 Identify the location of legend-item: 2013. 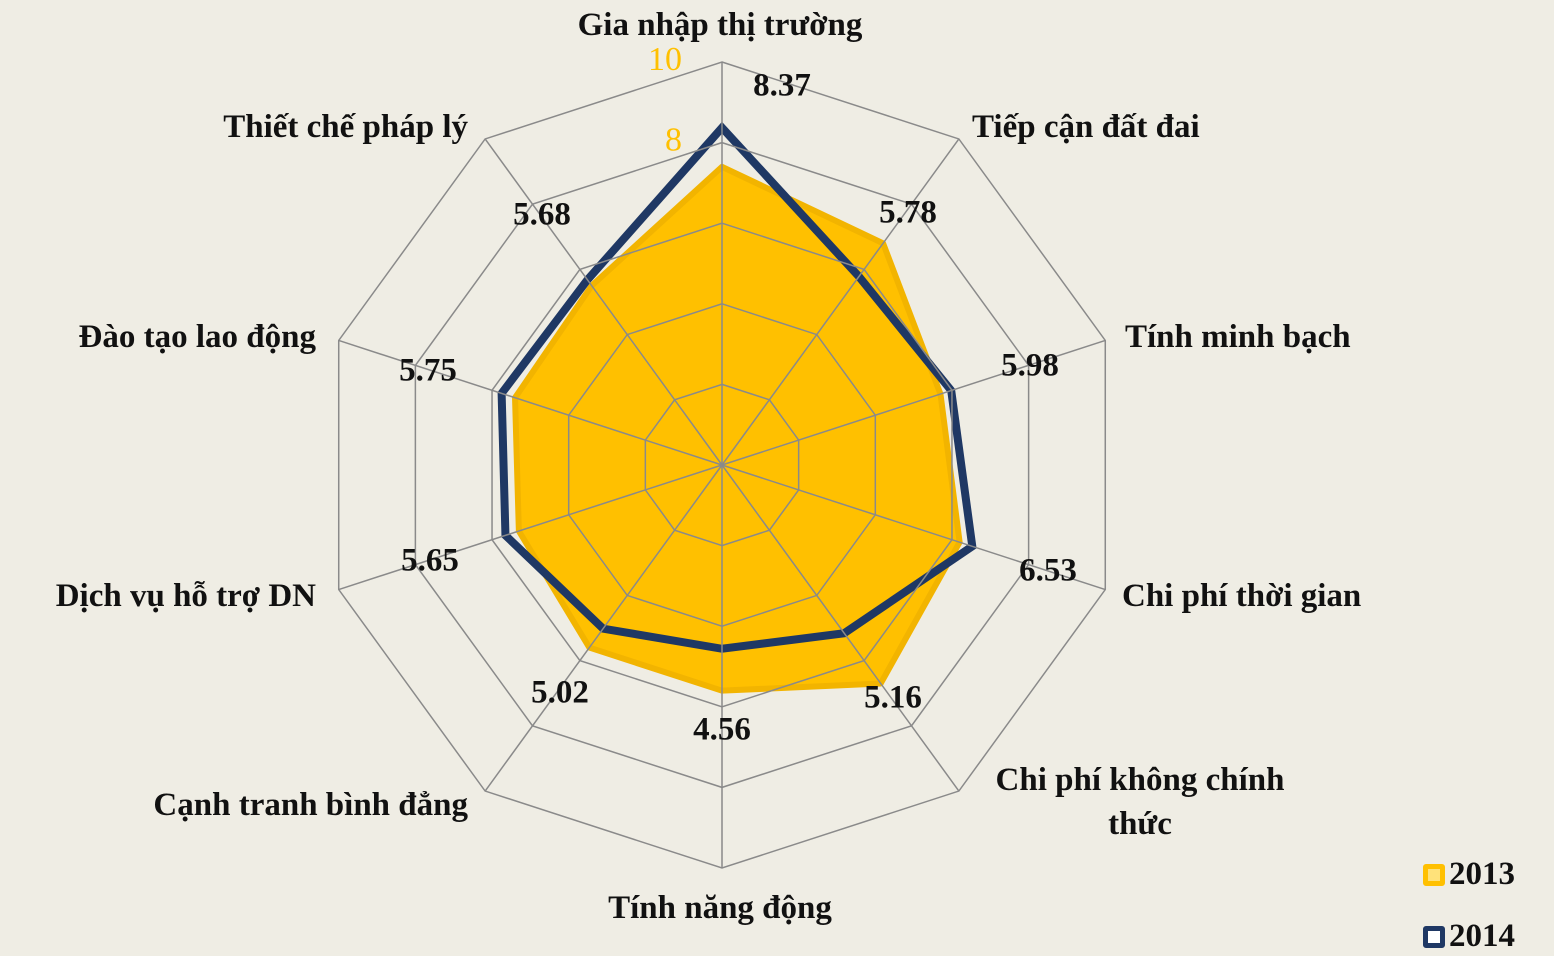
(1469, 874).